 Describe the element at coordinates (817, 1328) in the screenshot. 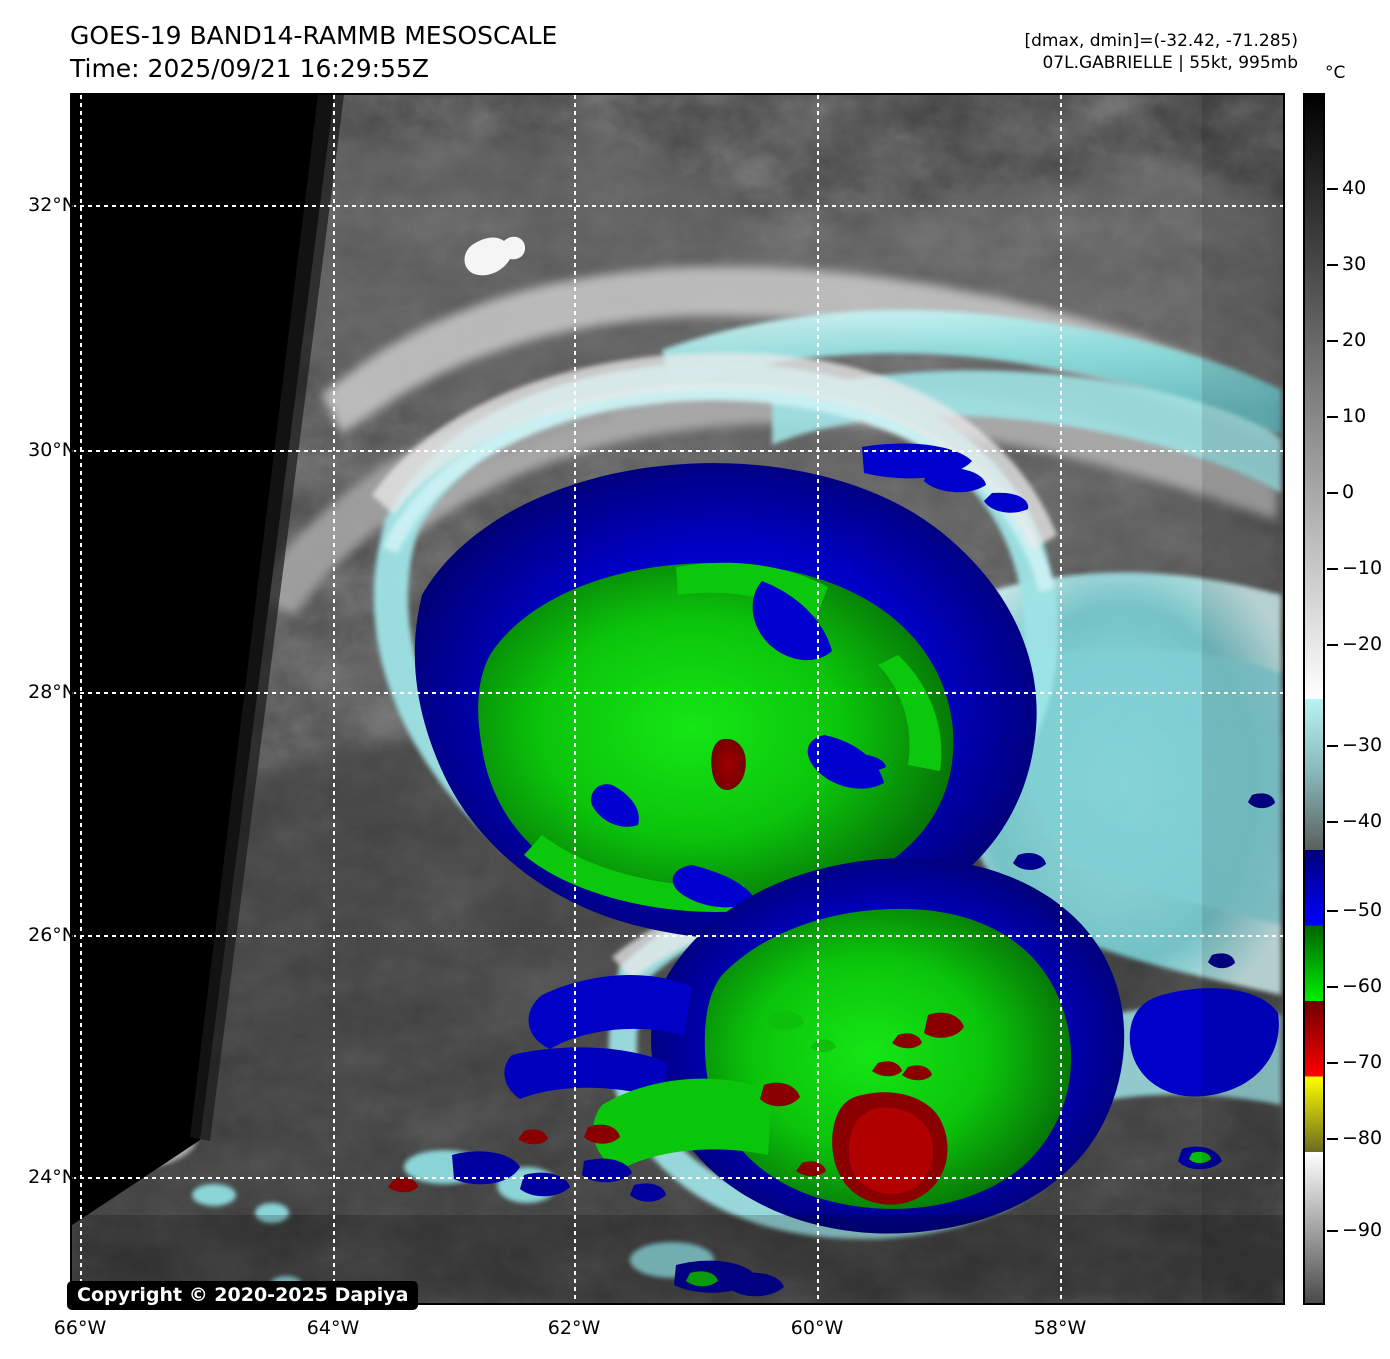

I see `lon-tick-60w: 60°W` at that location.